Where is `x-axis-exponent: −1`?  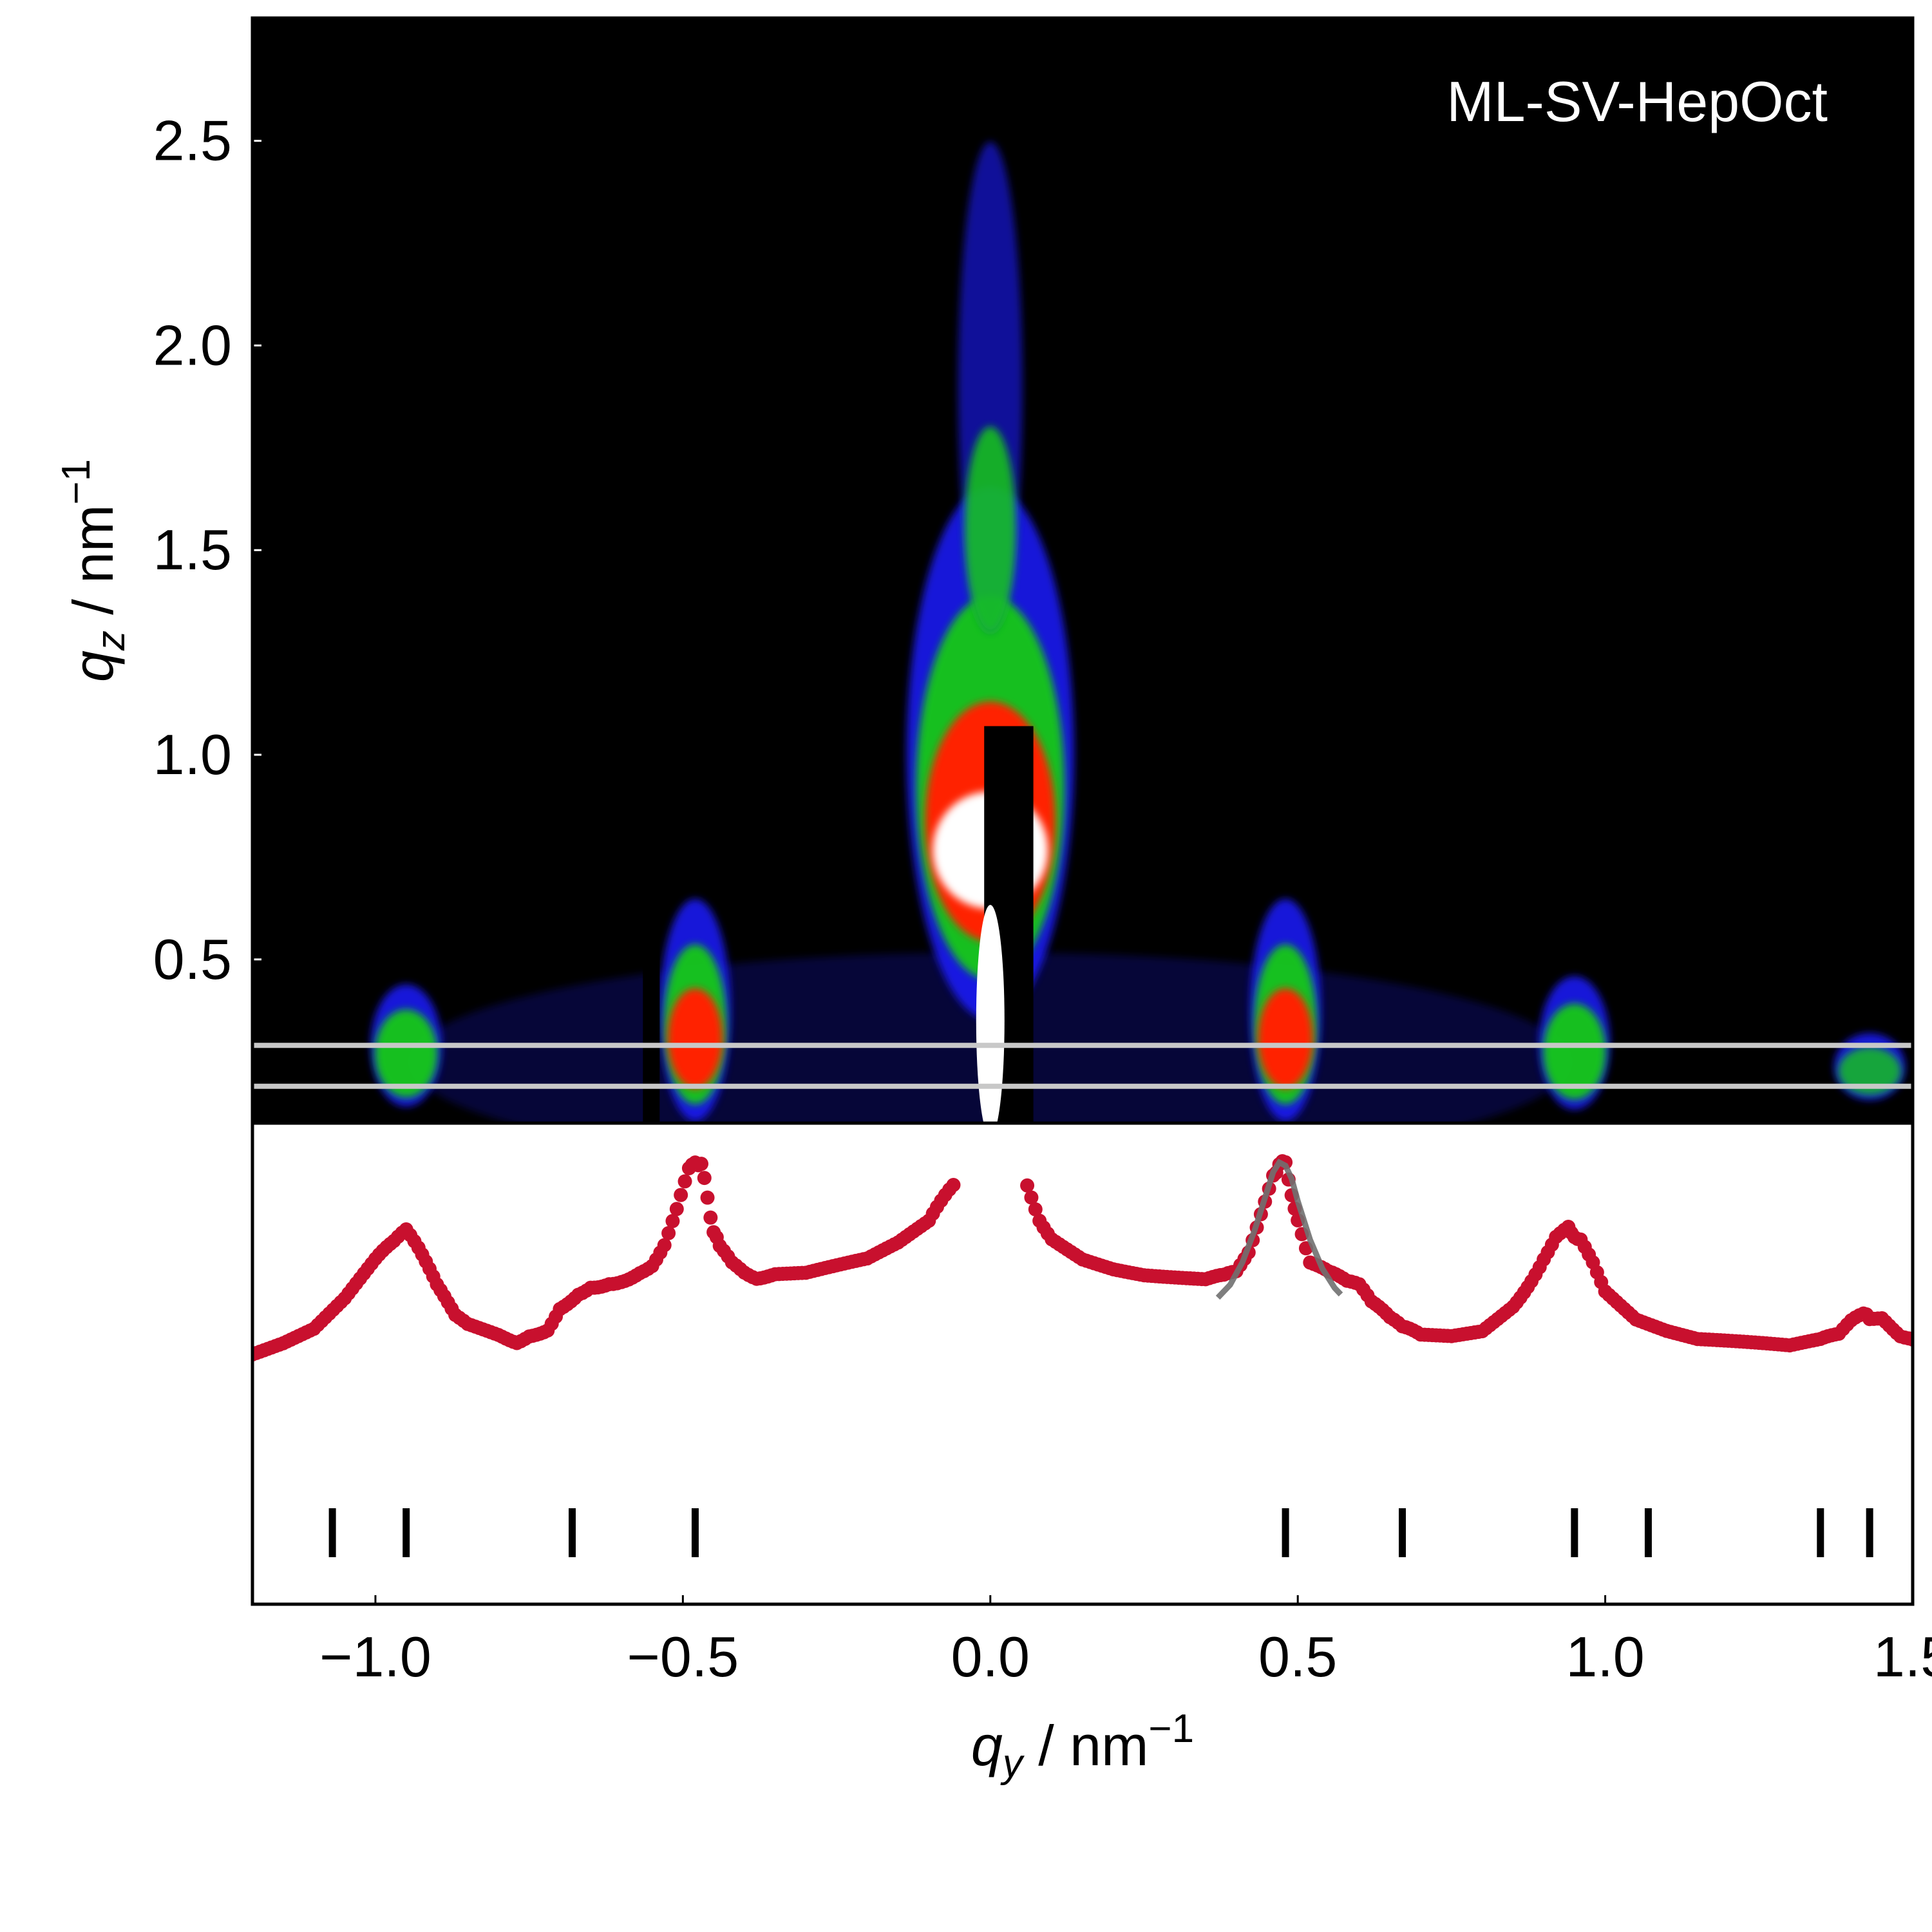
x-axis-exponent: −1 is located at coordinates (1171, 1729).